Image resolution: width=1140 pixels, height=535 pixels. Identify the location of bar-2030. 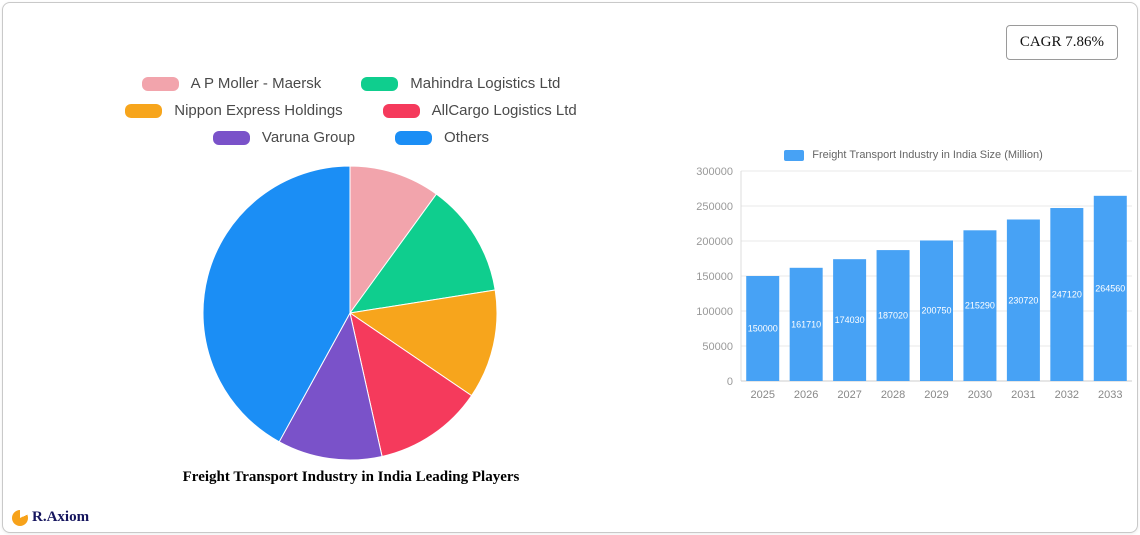
(980, 305).